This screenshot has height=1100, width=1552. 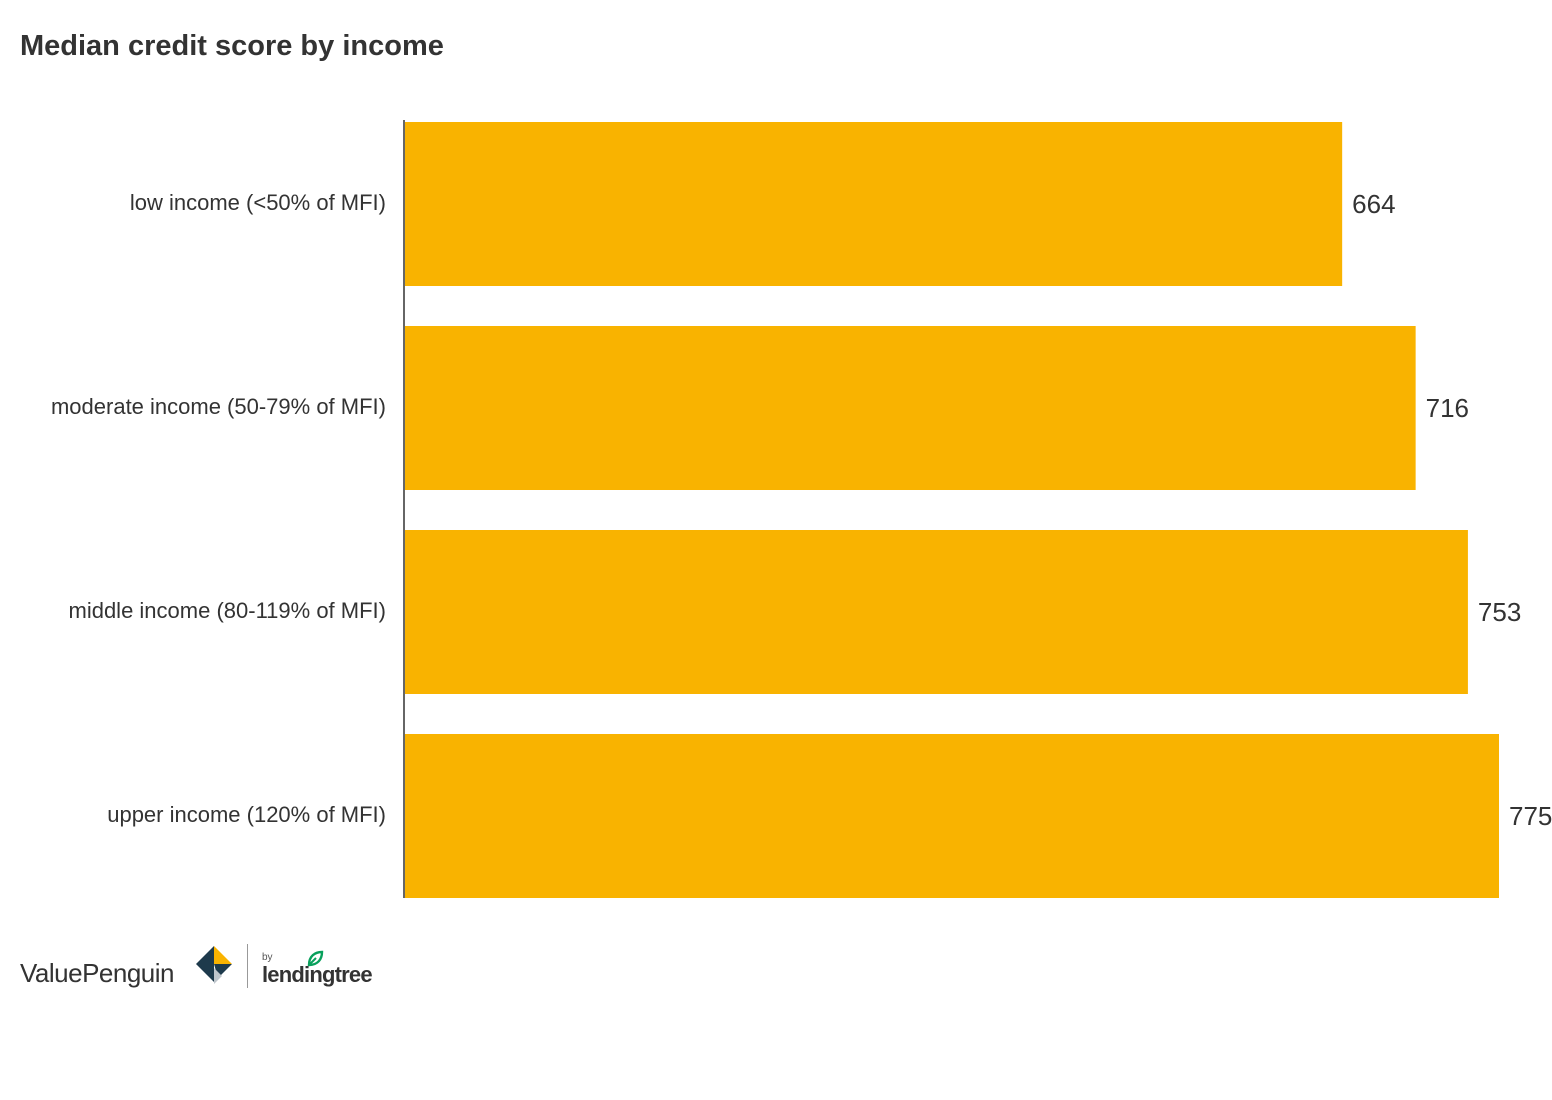 What do you see at coordinates (315, 958) in the screenshot?
I see `lendingtree-leaf-icon` at bounding box center [315, 958].